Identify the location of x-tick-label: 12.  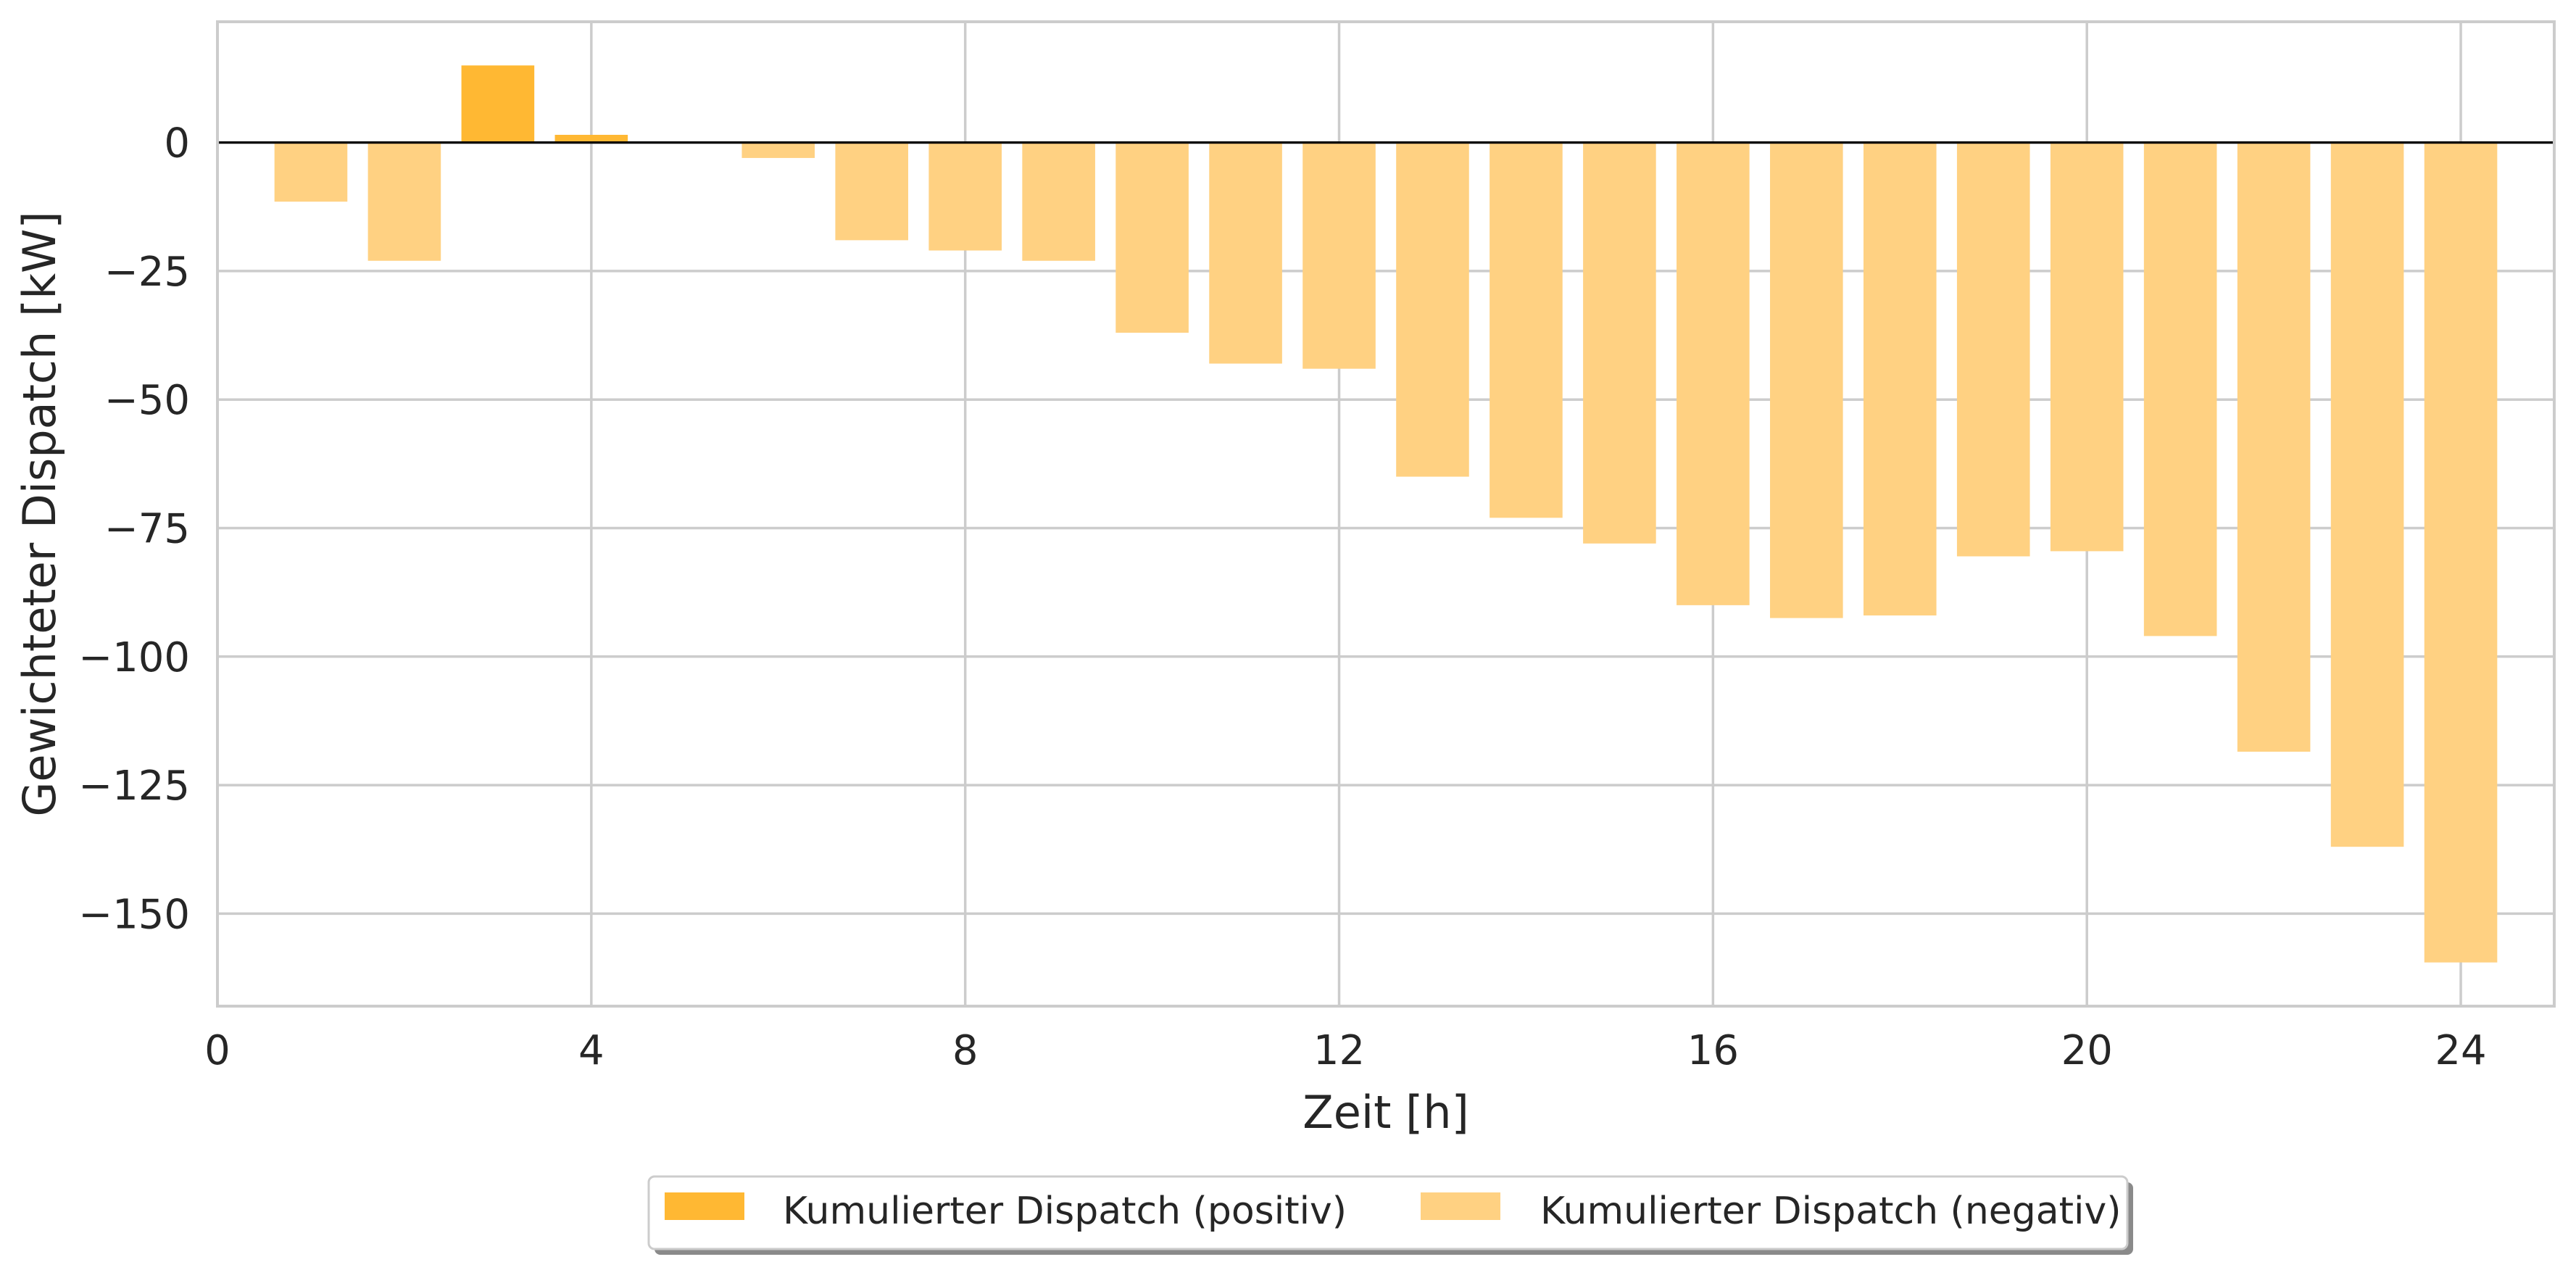
(1339, 1050).